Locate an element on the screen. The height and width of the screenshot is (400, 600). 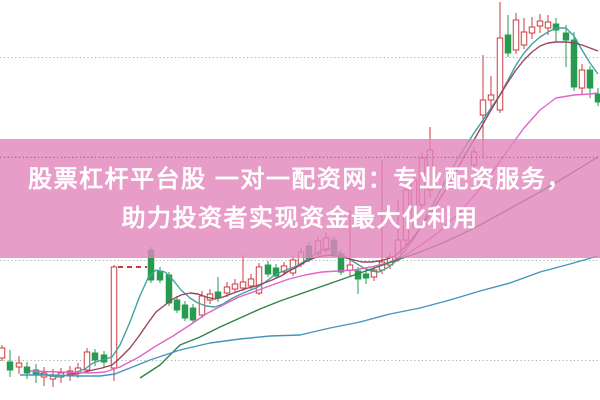
gridline-through-banner is located at coordinates (300, 157).